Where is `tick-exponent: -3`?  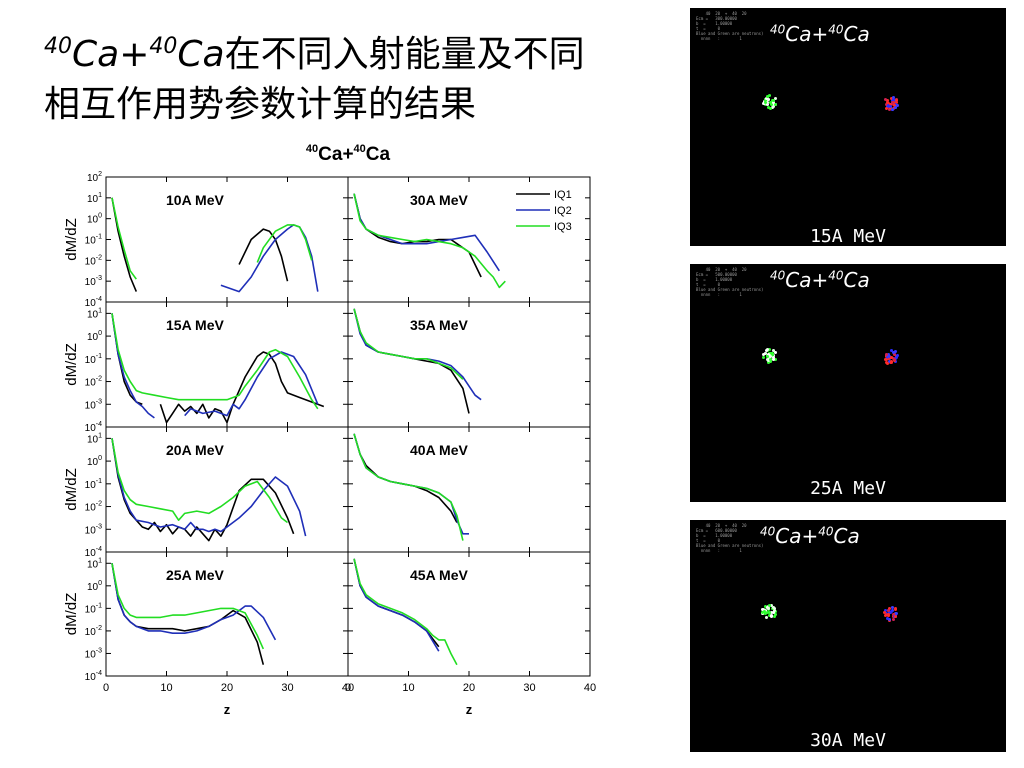 tick-exponent: -3 is located at coordinates (99, 526).